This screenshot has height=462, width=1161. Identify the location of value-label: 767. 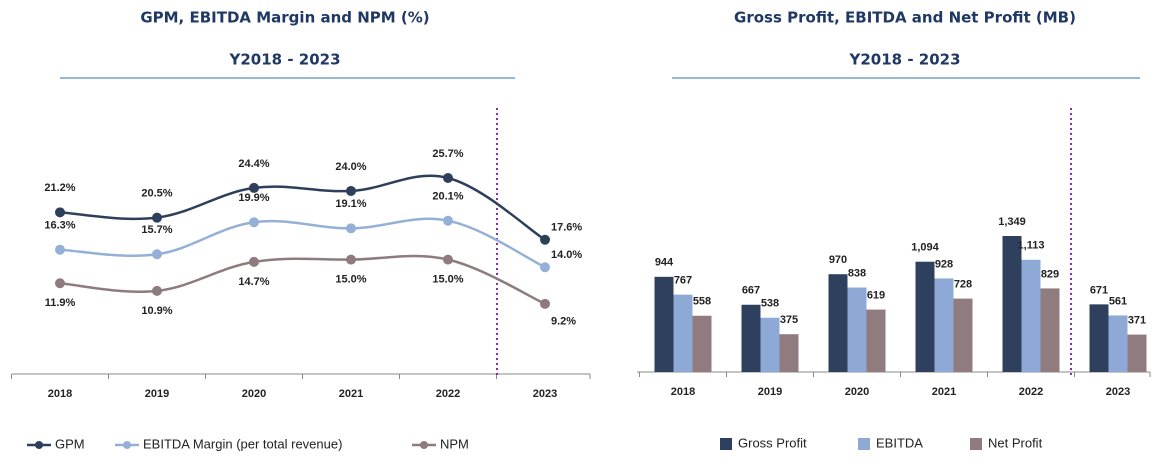
(683, 281).